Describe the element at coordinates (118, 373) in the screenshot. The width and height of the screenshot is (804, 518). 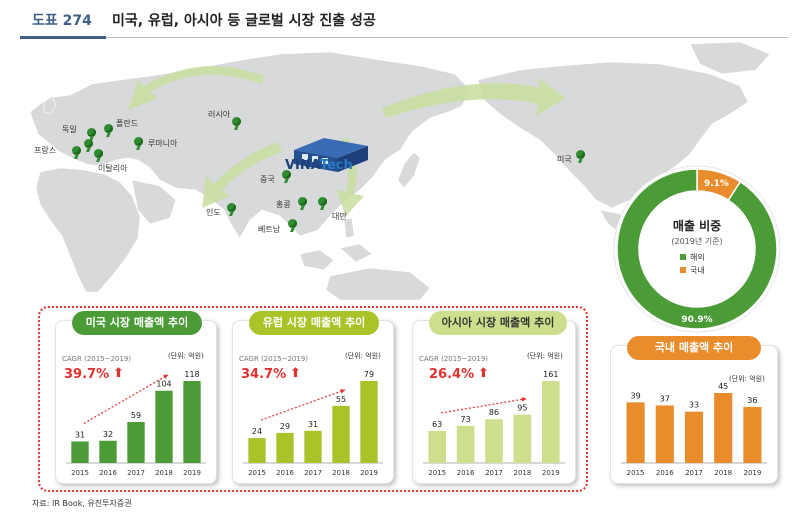
I see `panel-usa-up-arrow: ⬆` at that location.